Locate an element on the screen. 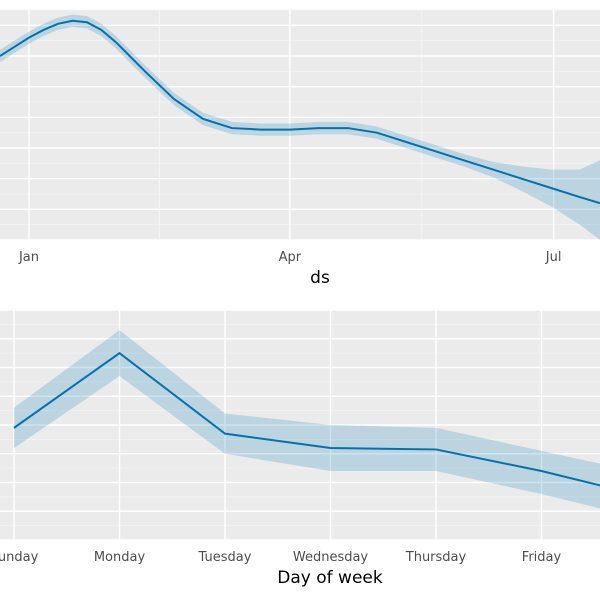 The width and height of the screenshot is (600, 600). trend-x-axis-title: ds is located at coordinates (320, 278).